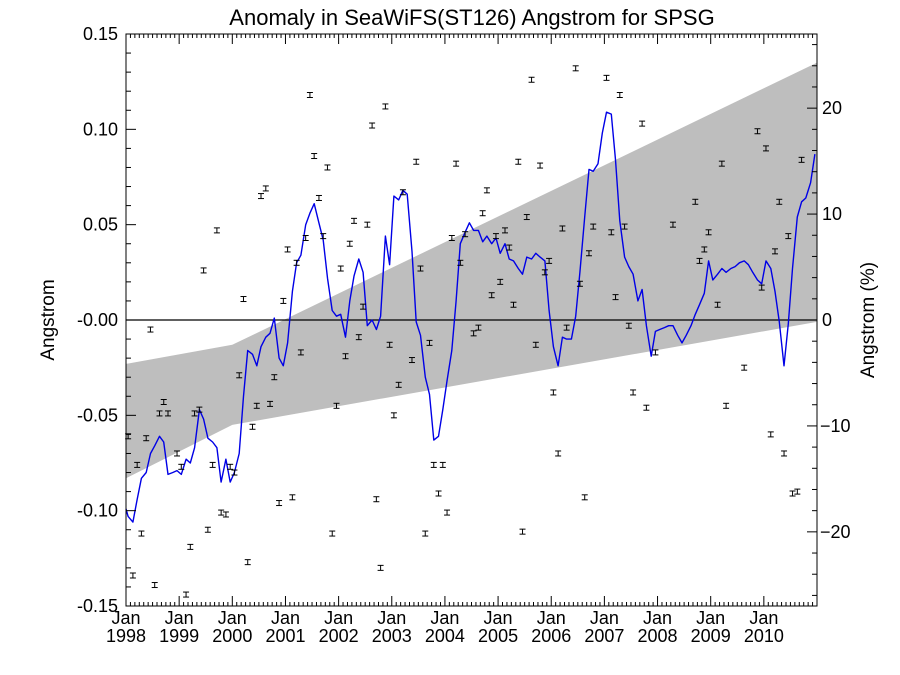 This screenshot has height=675, width=900. I want to click on x-tick-label-year: 2000, so click(232, 636).